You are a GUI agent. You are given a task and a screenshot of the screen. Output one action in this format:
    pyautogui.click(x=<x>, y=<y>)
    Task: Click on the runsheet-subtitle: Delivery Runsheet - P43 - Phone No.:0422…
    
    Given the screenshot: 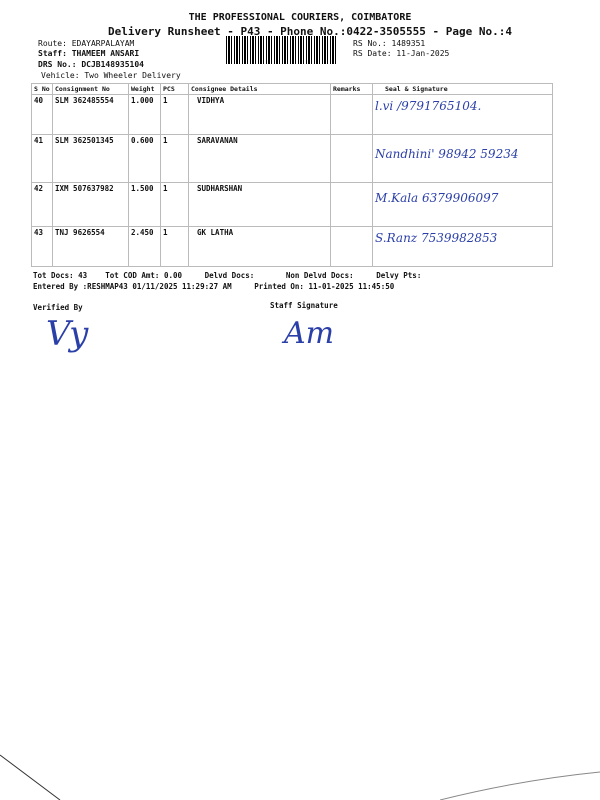 What is the action you would take?
    pyautogui.click(x=310, y=31)
    